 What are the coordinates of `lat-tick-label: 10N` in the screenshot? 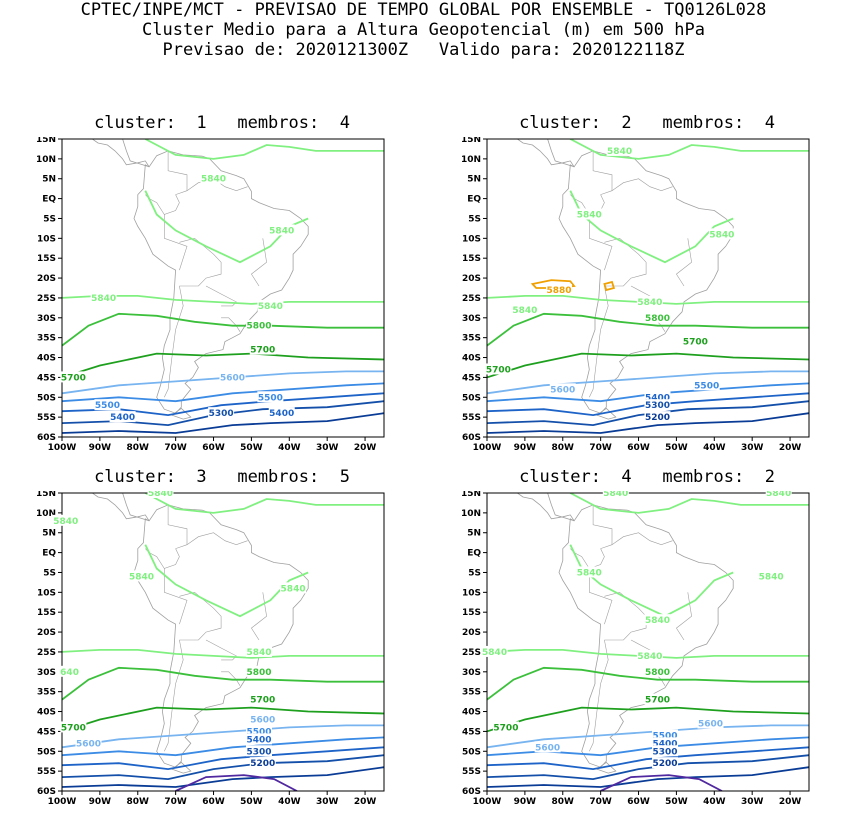 It's located at (46, 160).